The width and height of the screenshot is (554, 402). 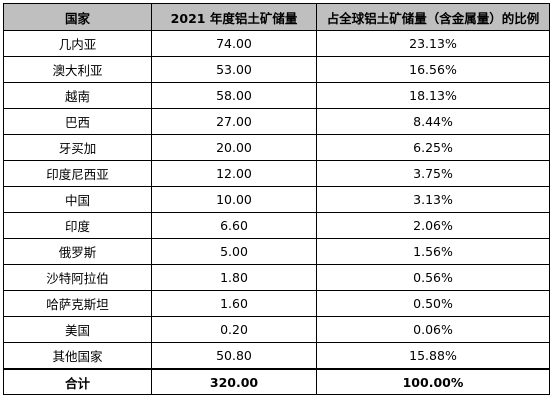 What do you see at coordinates (77, 121) in the screenshot?
I see `cell-country: 巴西` at bounding box center [77, 121].